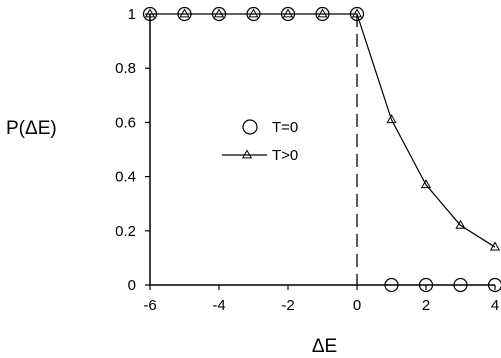 The height and width of the screenshot is (358, 501). I want to click on y-tick-label: 0.4, so click(125, 177).